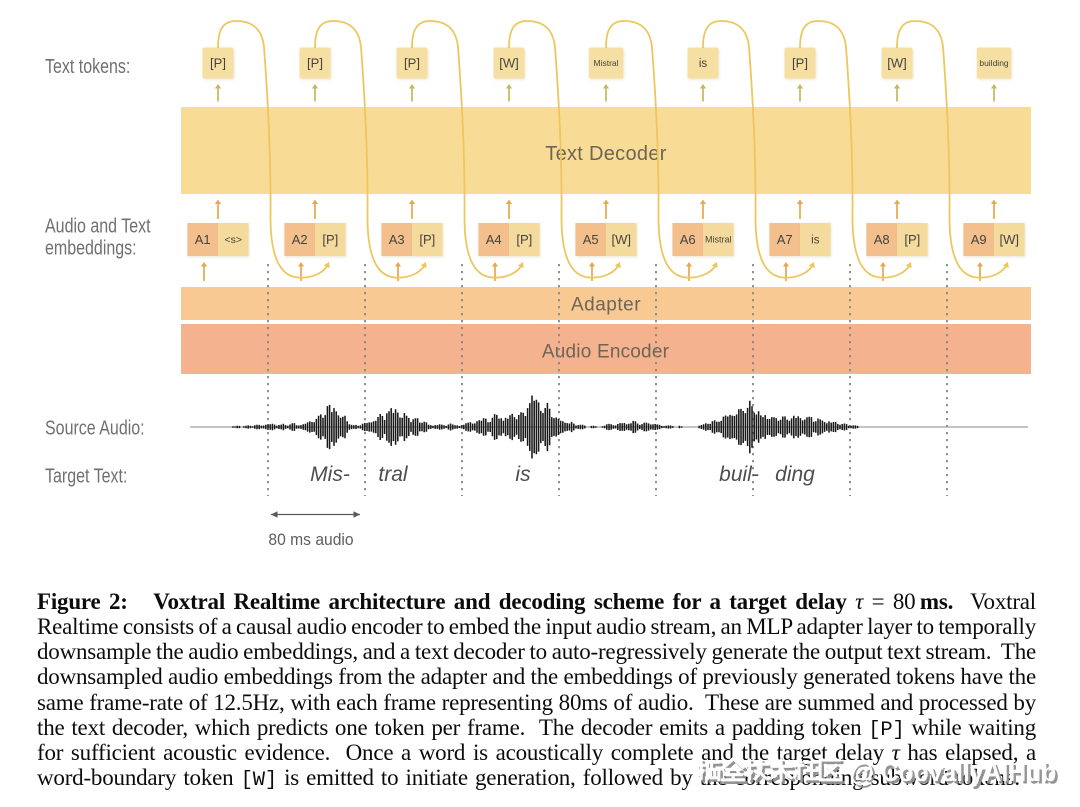  I want to click on svg-text: A1, so click(203, 239).